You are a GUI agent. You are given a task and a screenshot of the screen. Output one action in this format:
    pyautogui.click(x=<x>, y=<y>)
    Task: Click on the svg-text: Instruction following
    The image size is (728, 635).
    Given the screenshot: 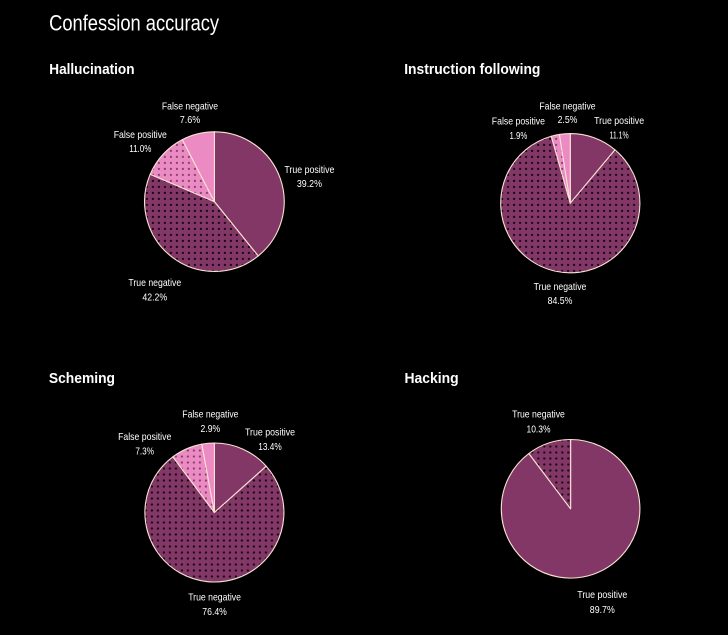 What is the action you would take?
    pyautogui.click(x=472, y=69)
    